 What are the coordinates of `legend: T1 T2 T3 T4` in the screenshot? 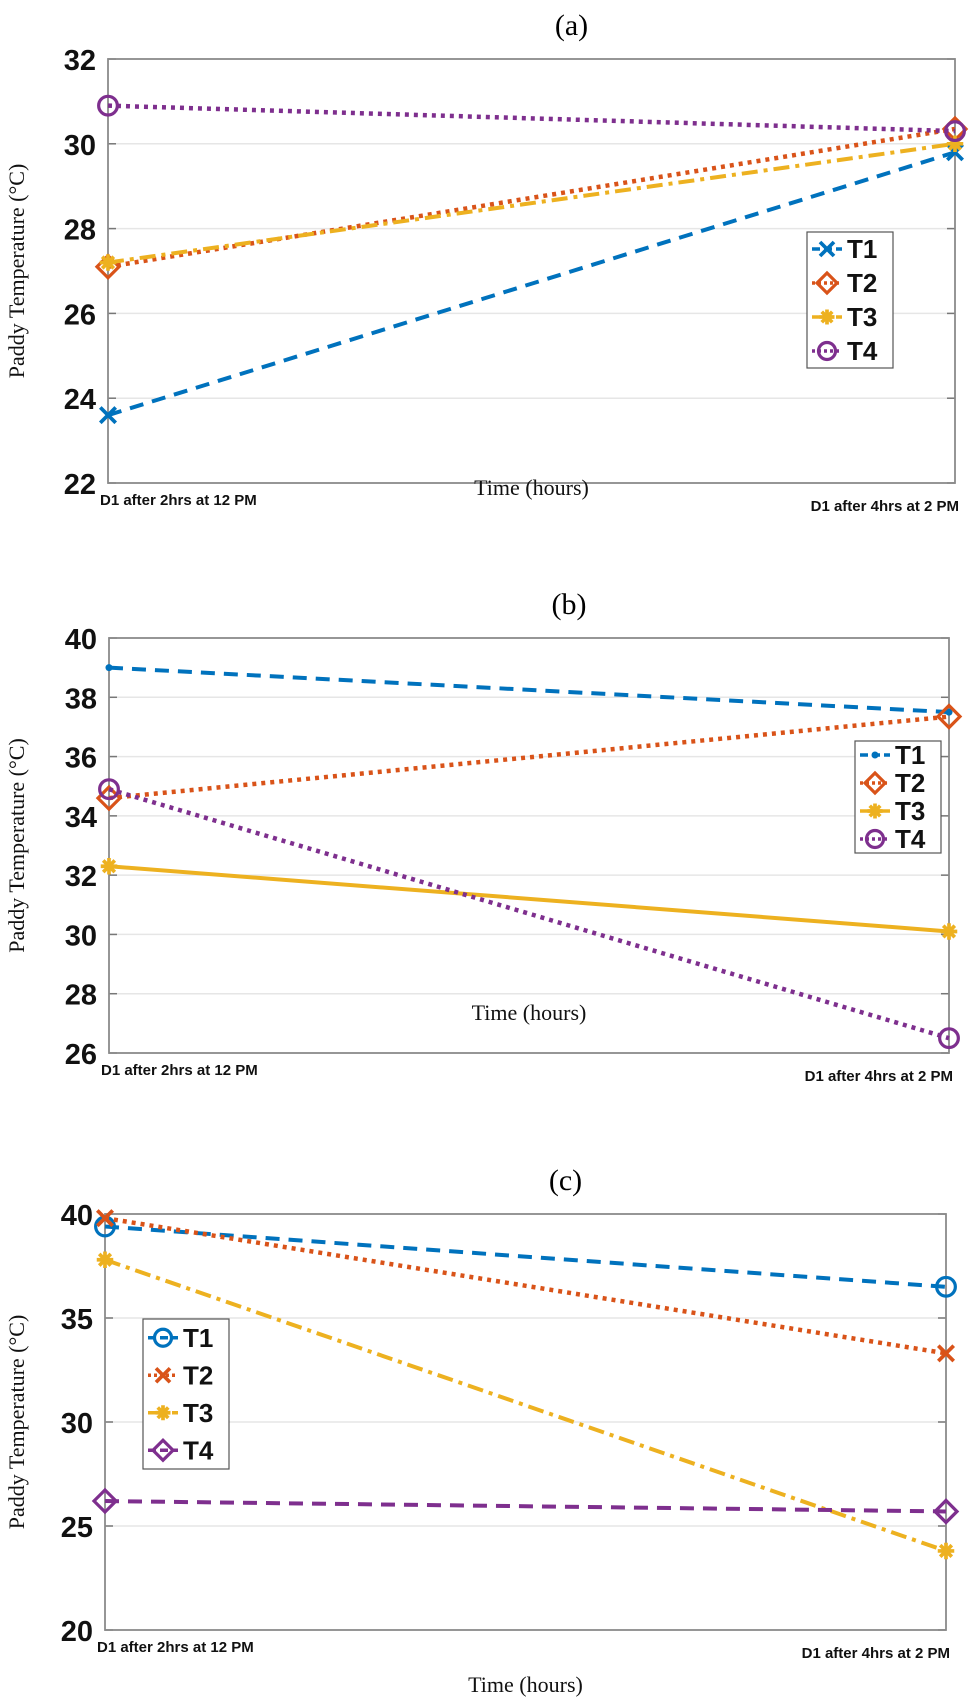 It's located at (186, 1394).